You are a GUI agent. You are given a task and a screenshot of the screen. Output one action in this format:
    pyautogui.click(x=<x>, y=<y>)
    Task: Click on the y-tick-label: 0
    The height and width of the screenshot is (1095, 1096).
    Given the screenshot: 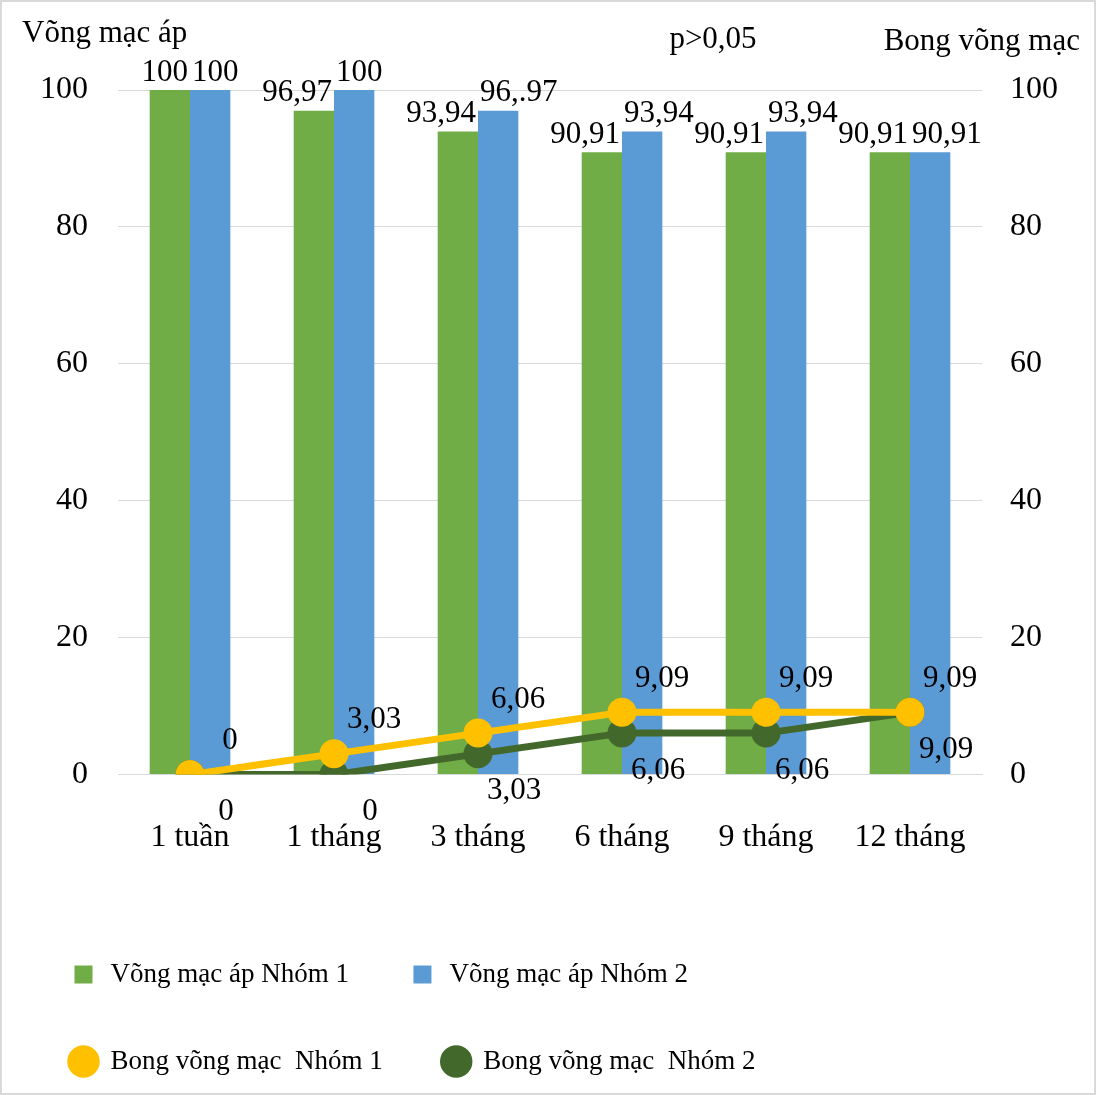 What is the action you would take?
    pyautogui.click(x=80, y=772)
    